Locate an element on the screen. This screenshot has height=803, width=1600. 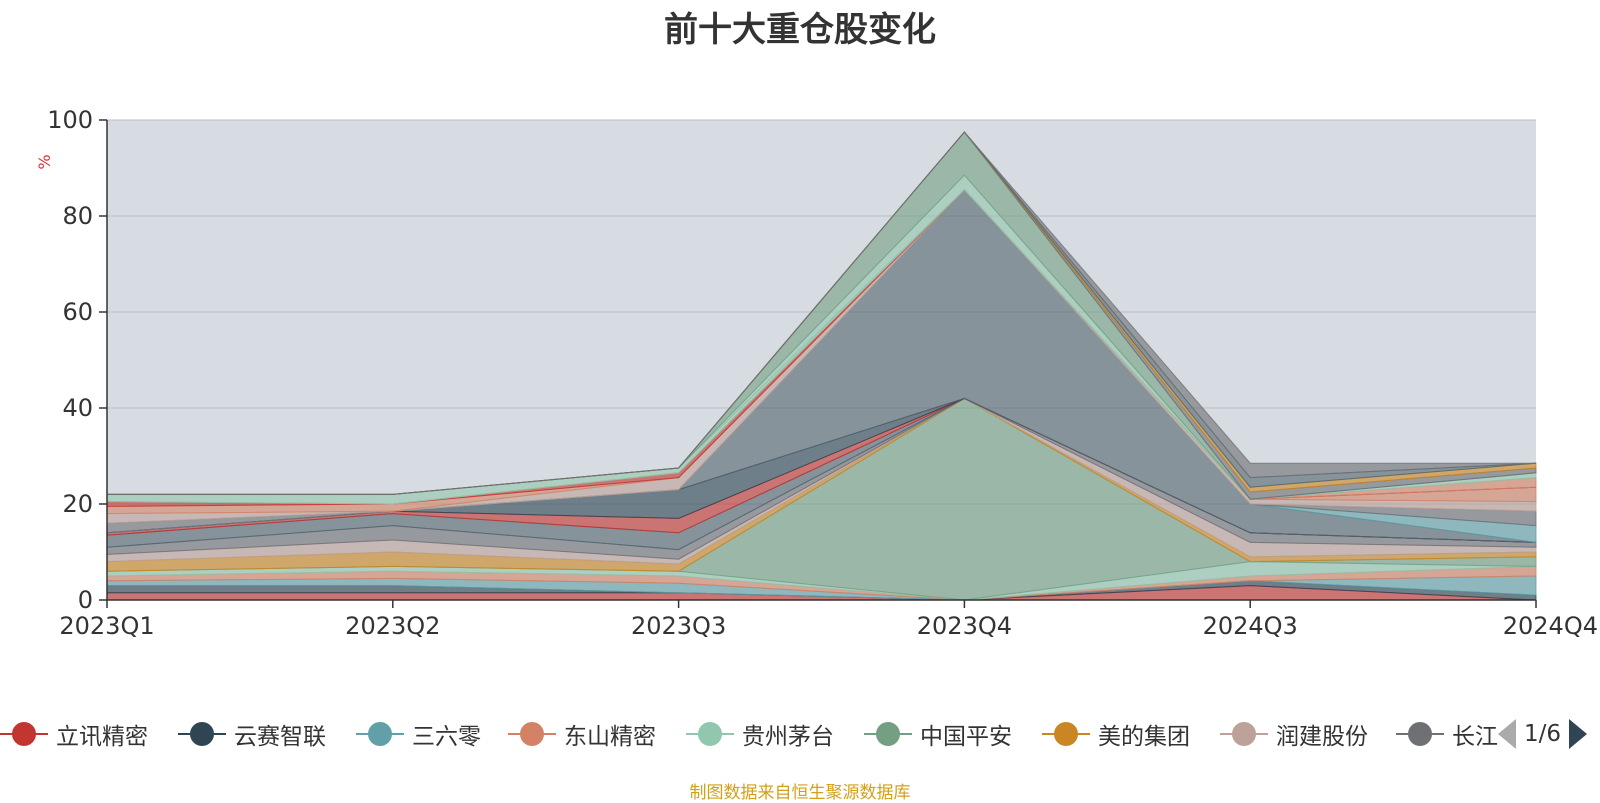
legend-item: 云赛智联 is located at coordinates (252, 734).